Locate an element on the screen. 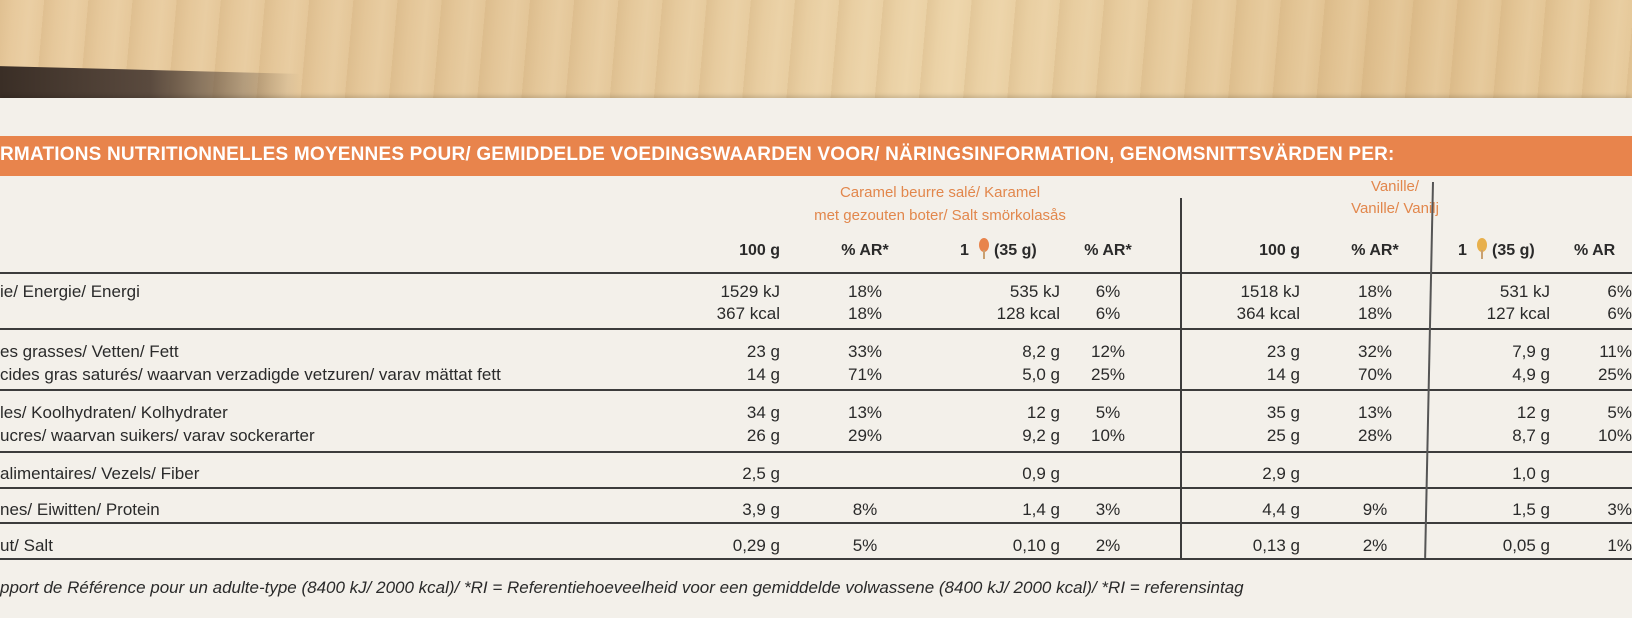 Image resolution: width=1632 pixels, height=618 pixels. nutrient-value-vp: 1,5 g is located at coordinates (1531, 509).